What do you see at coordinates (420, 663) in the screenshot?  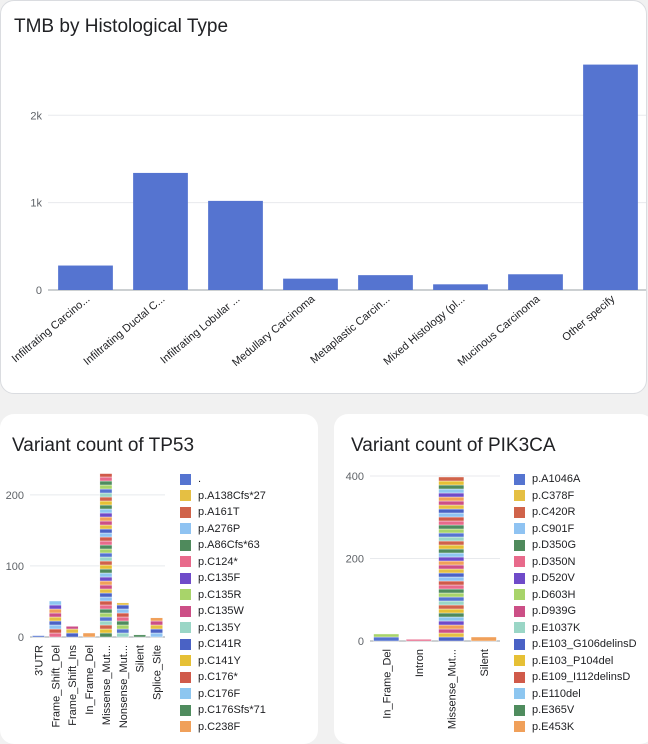 I see `x-tick-label: Intron` at bounding box center [420, 663].